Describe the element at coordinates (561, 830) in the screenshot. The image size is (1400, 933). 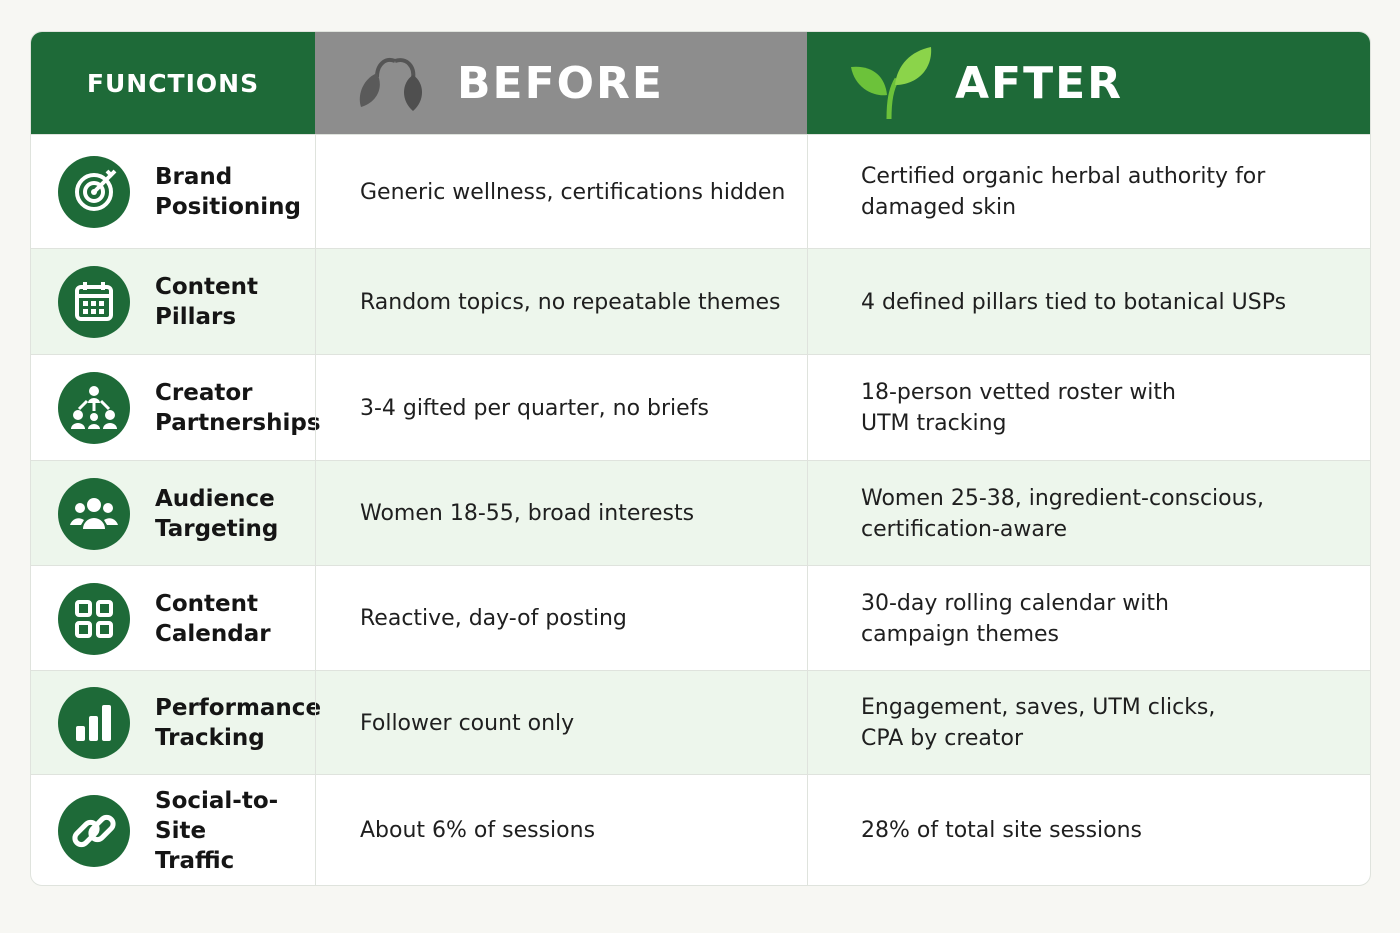
I see `before-text: About 6% of sessions` at that location.